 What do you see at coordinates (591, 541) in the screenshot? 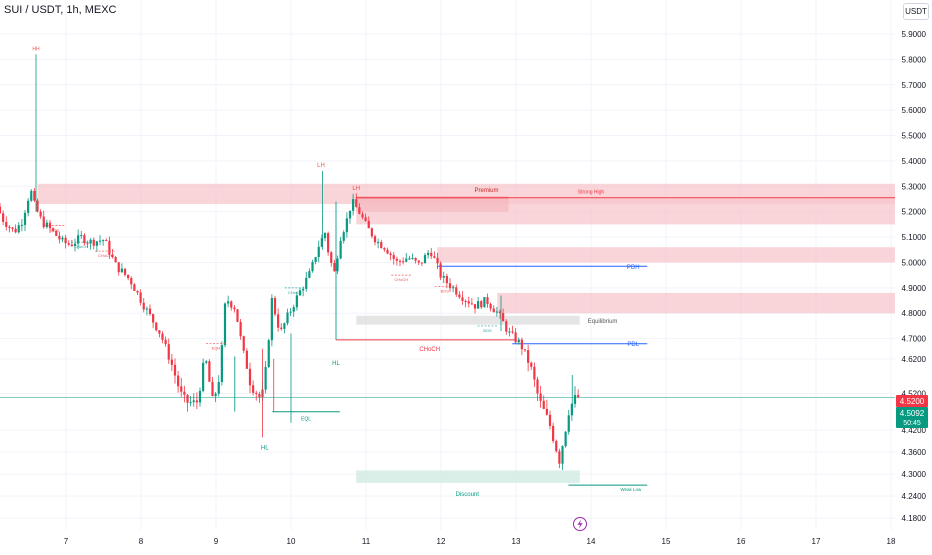
I see `time-label: 14` at bounding box center [591, 541].